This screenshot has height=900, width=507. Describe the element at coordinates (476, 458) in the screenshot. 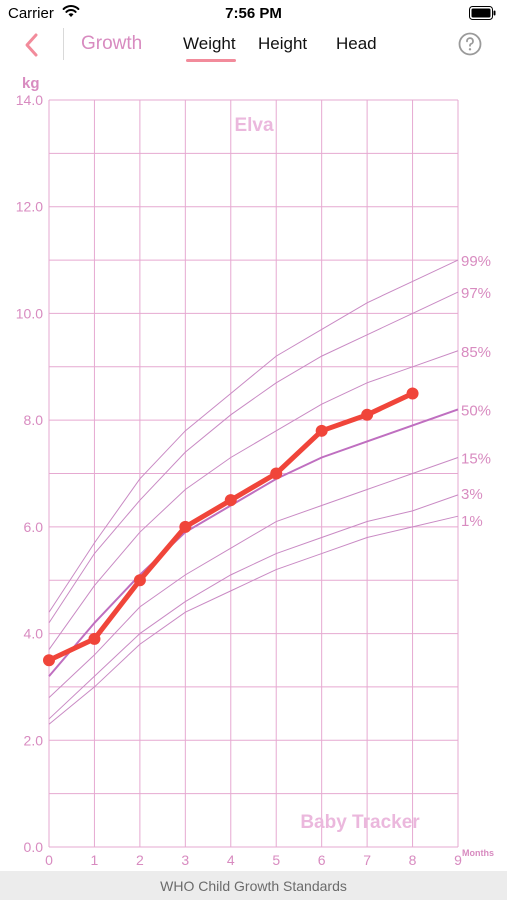

I see `percentile-label: 15%` at that location.